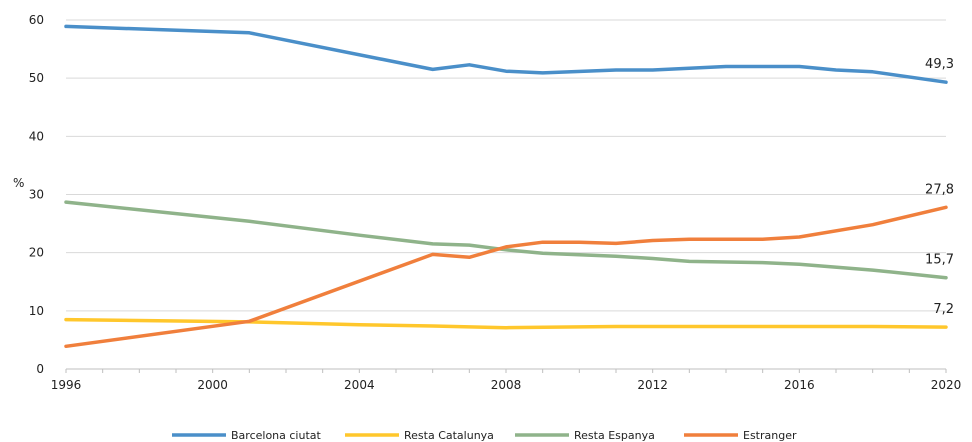  I want to click on legend-label: Estranger, so click(770, 435).